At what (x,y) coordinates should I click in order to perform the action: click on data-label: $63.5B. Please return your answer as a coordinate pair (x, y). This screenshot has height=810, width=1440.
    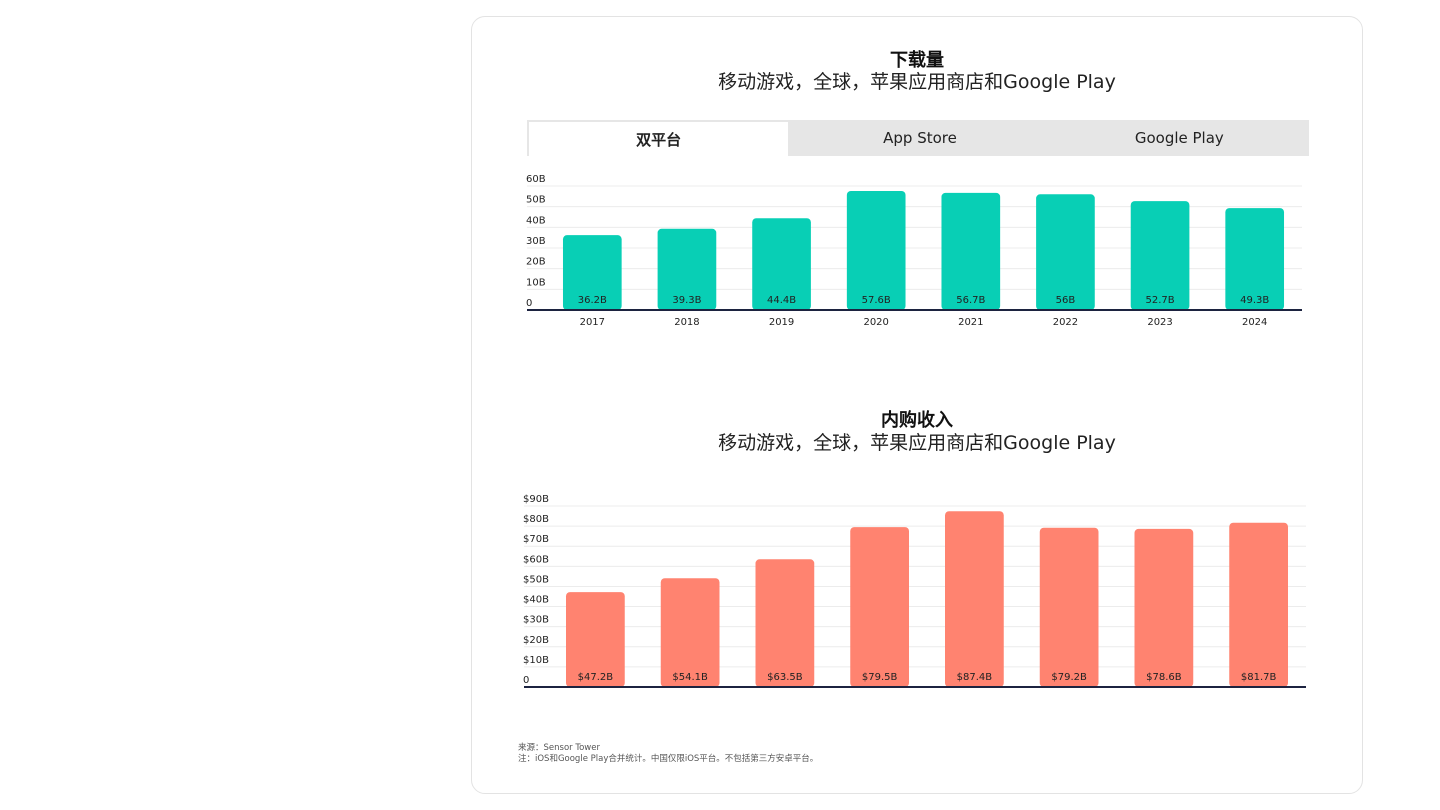
    Looking at the image, I should click on (785, 677).